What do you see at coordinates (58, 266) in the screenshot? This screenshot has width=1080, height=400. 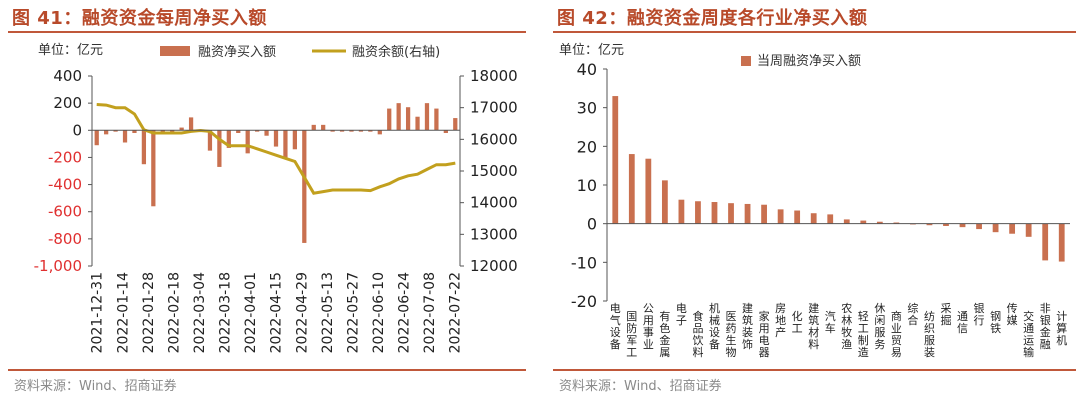 I see `left-tick-label: -1,000` at bounding box center [58, 266].